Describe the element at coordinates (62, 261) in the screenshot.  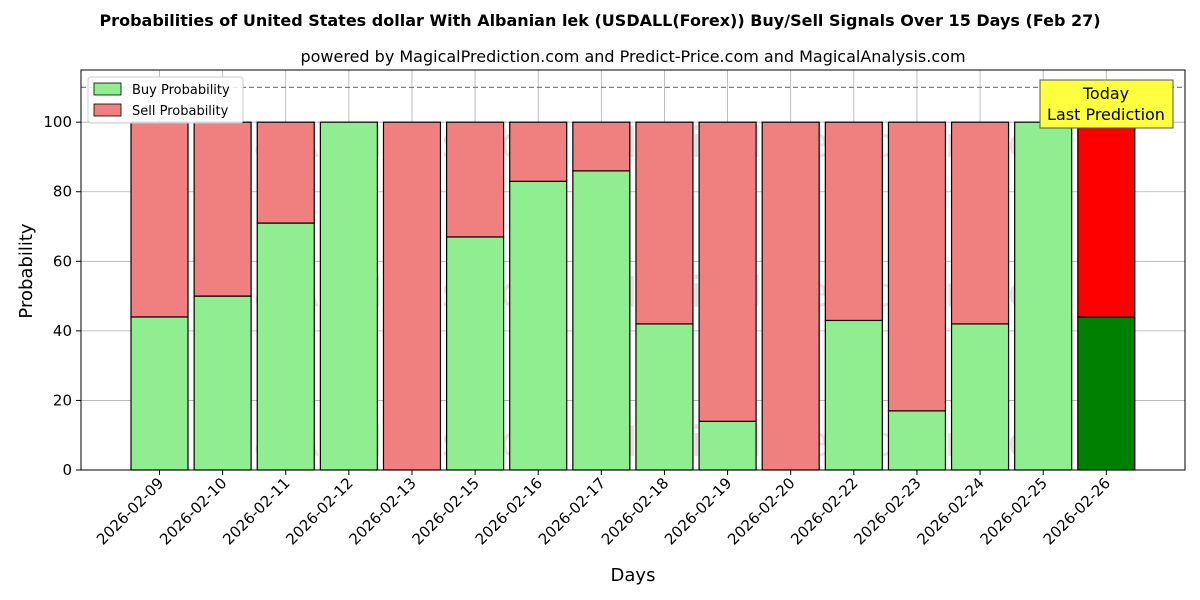
I see `y-tick-label: 60` at that location.